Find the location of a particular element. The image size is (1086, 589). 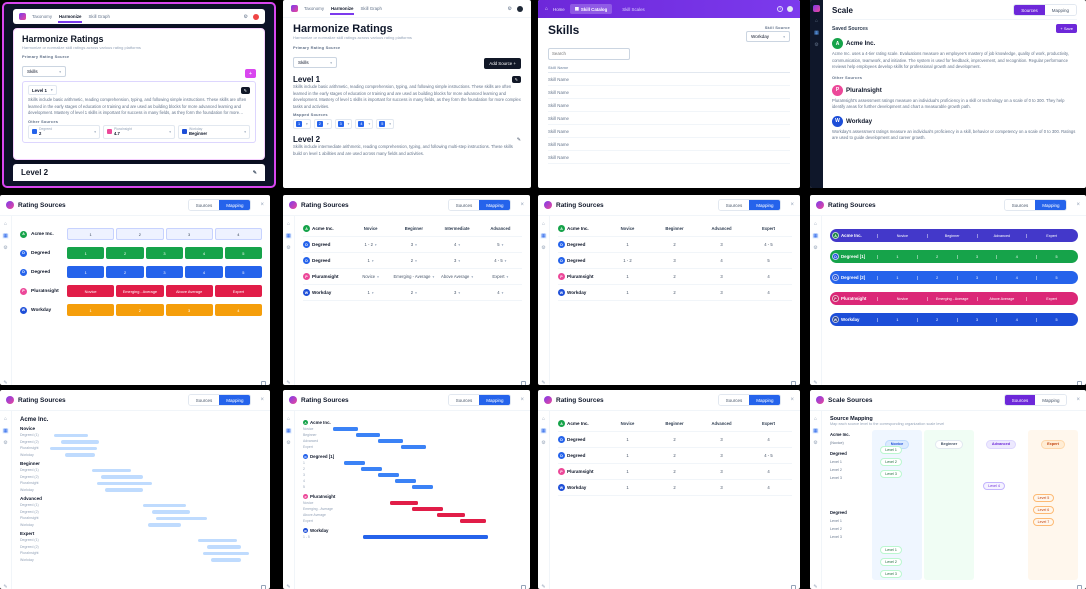

source-select: PluraInsight 4.7 is located at coordinates (139, 131).